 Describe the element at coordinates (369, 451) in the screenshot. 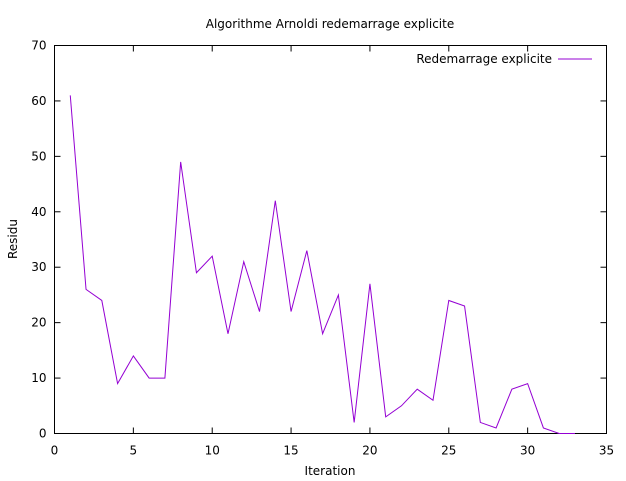

I see `x-tick-label: 20` at that location.